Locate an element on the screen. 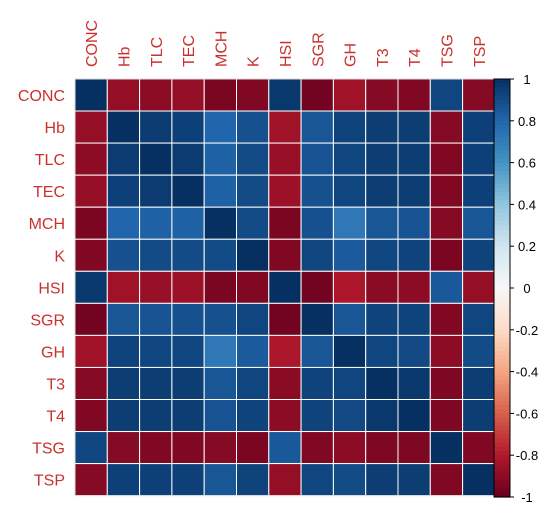  cell-tlc-conc is located at coordinates (91, 159).